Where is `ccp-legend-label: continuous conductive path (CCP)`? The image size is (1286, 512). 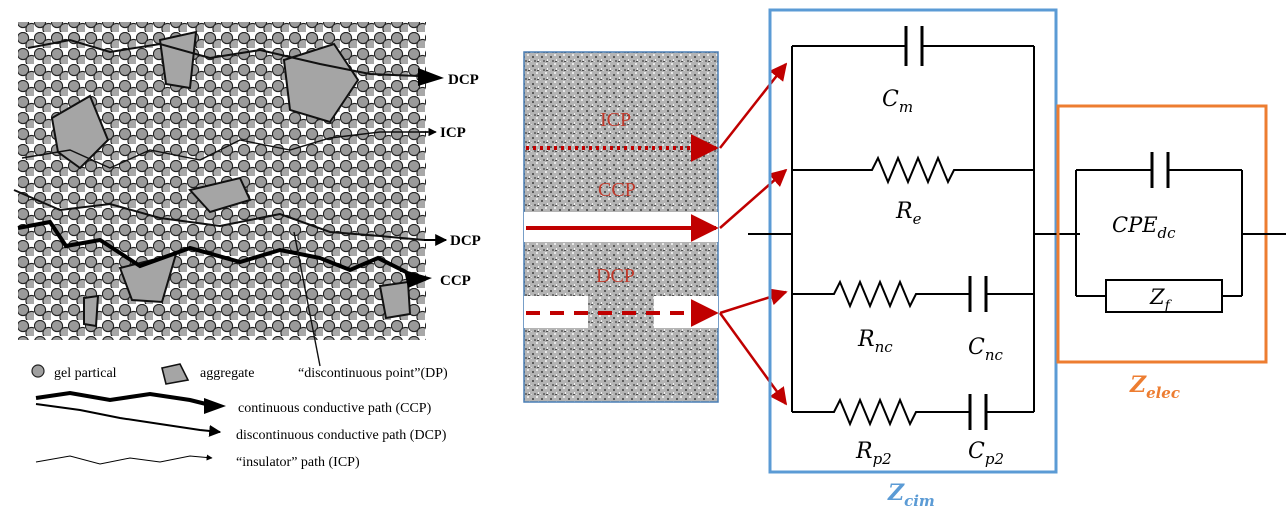 ccp-legend-label: continuous conductive path (CCP) is located at coordinates (335, 408).